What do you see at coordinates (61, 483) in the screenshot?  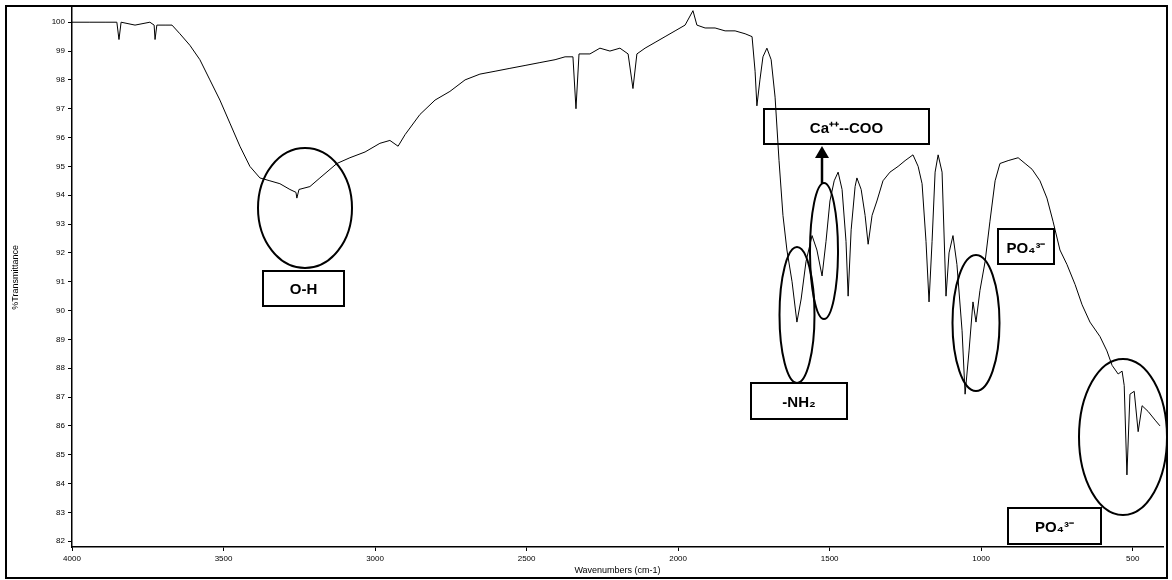 I see `y-tick-label: 84` at bounding box center [61, 483].